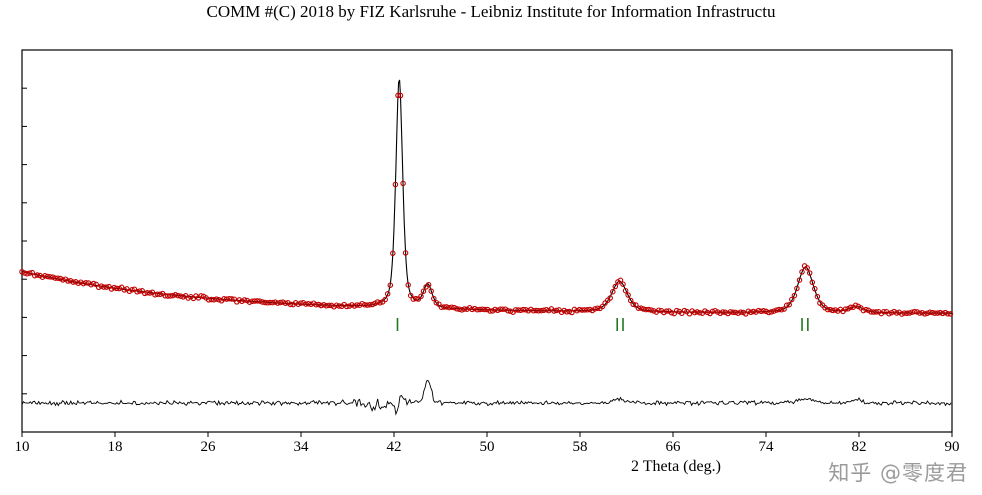  I want to click on watermark: 知乎 @零度君, so click(898, 473).